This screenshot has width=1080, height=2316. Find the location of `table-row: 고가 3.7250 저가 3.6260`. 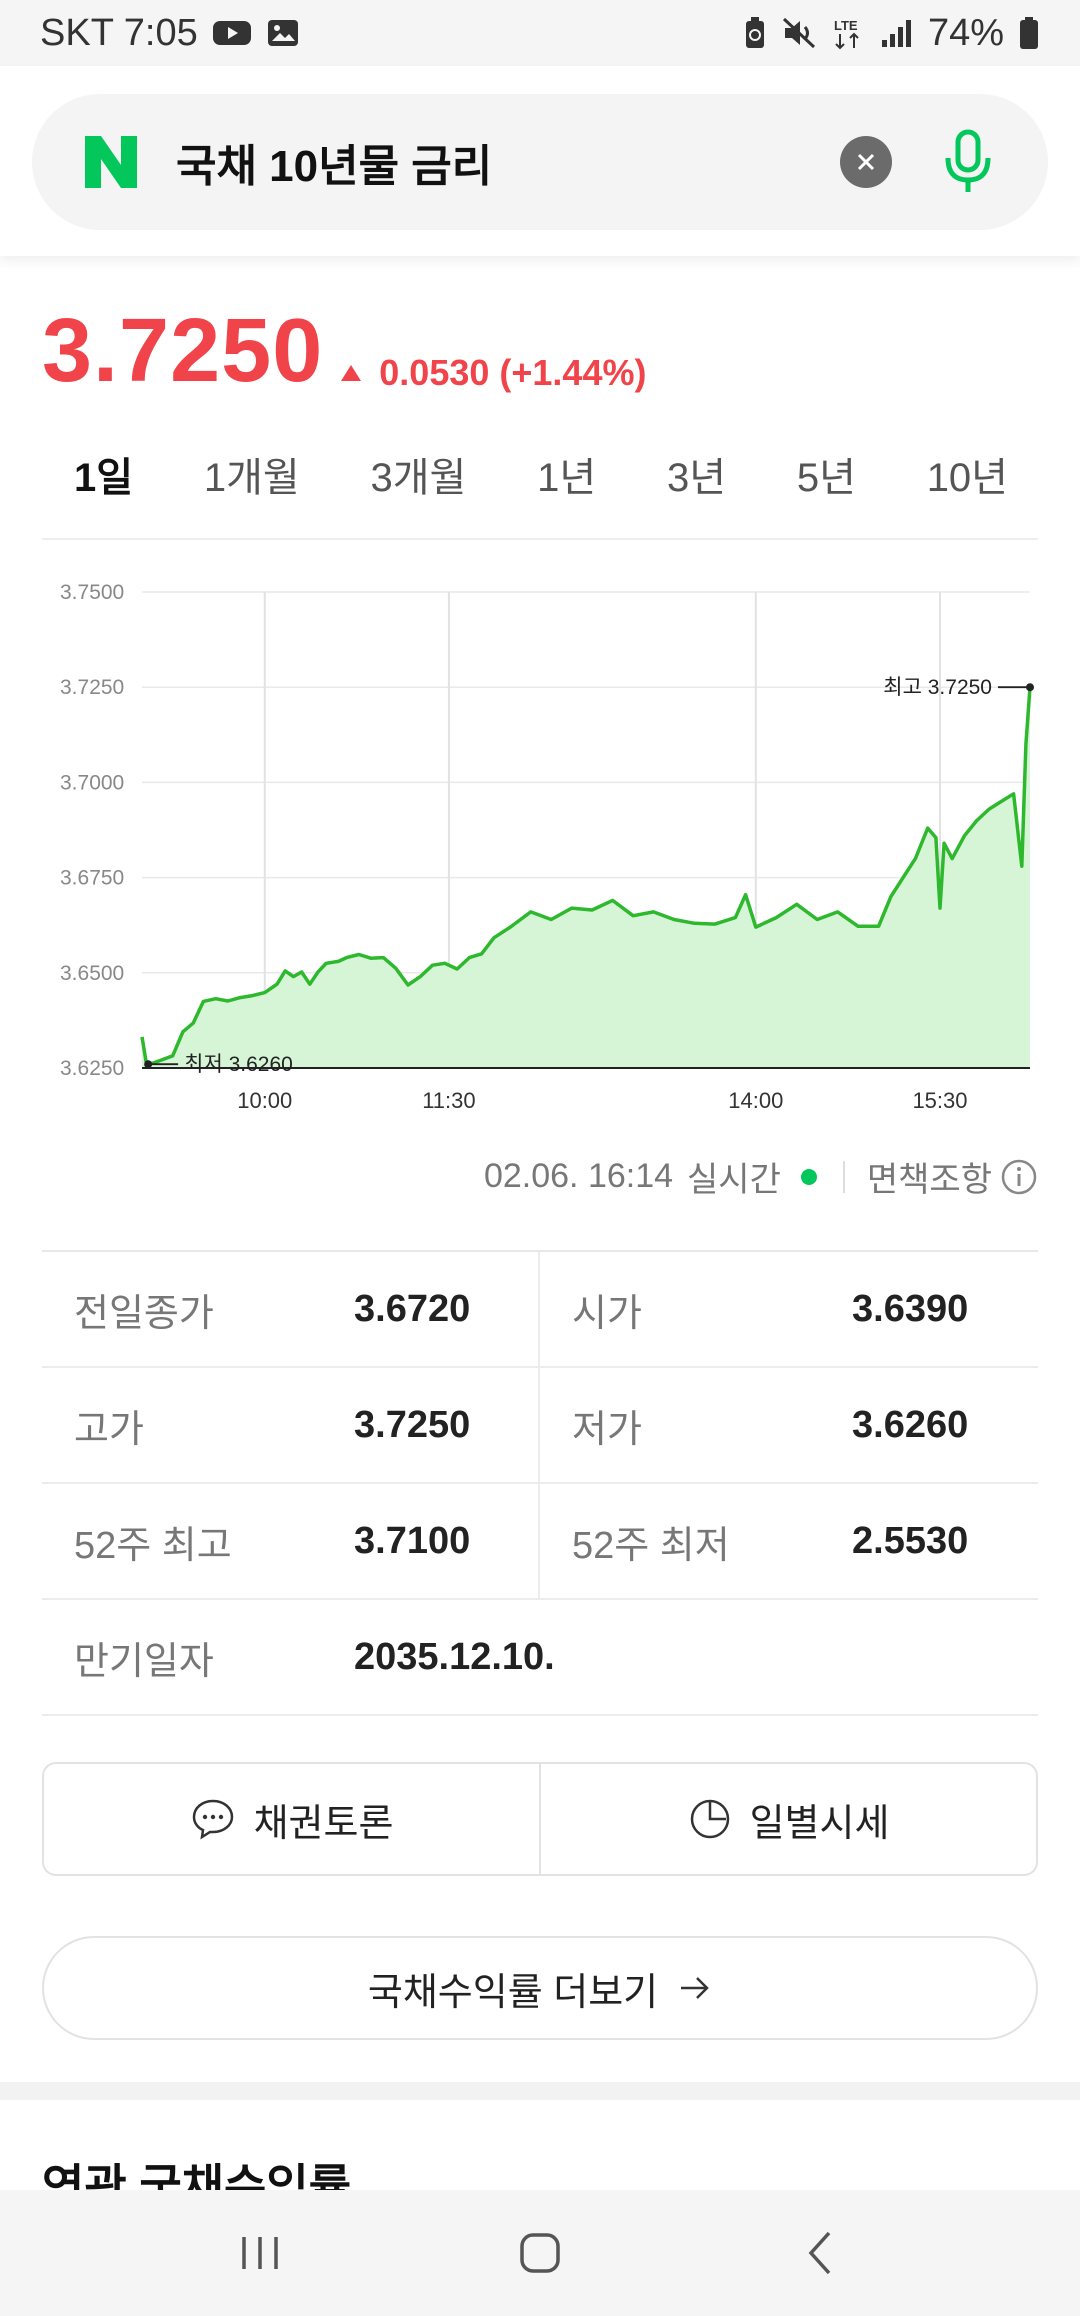

table-row: 고가 3.7250 저가 3.6260 is located at coordinates (540, 1426).